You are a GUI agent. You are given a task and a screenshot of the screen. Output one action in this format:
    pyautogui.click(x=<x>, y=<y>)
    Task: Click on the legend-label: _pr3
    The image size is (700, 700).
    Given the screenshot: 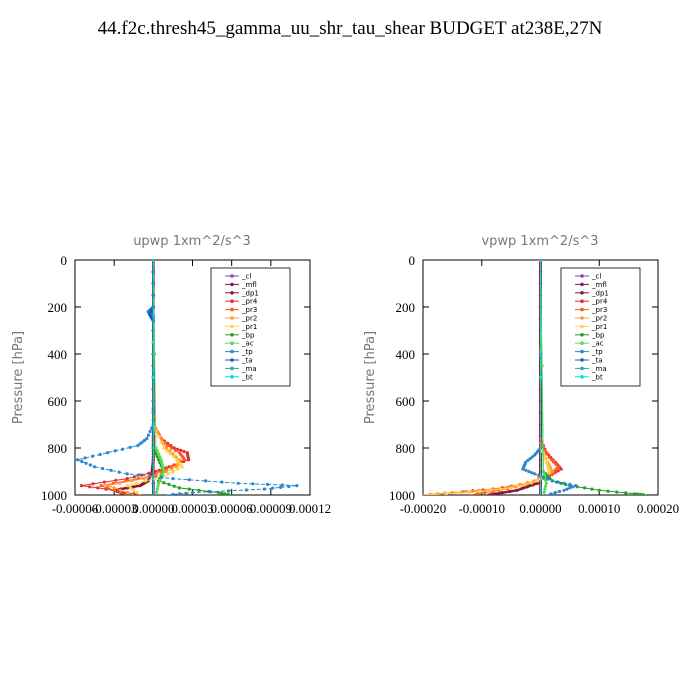 What is the action you would take?
    pyautogui.click(x=249, y=310)
    